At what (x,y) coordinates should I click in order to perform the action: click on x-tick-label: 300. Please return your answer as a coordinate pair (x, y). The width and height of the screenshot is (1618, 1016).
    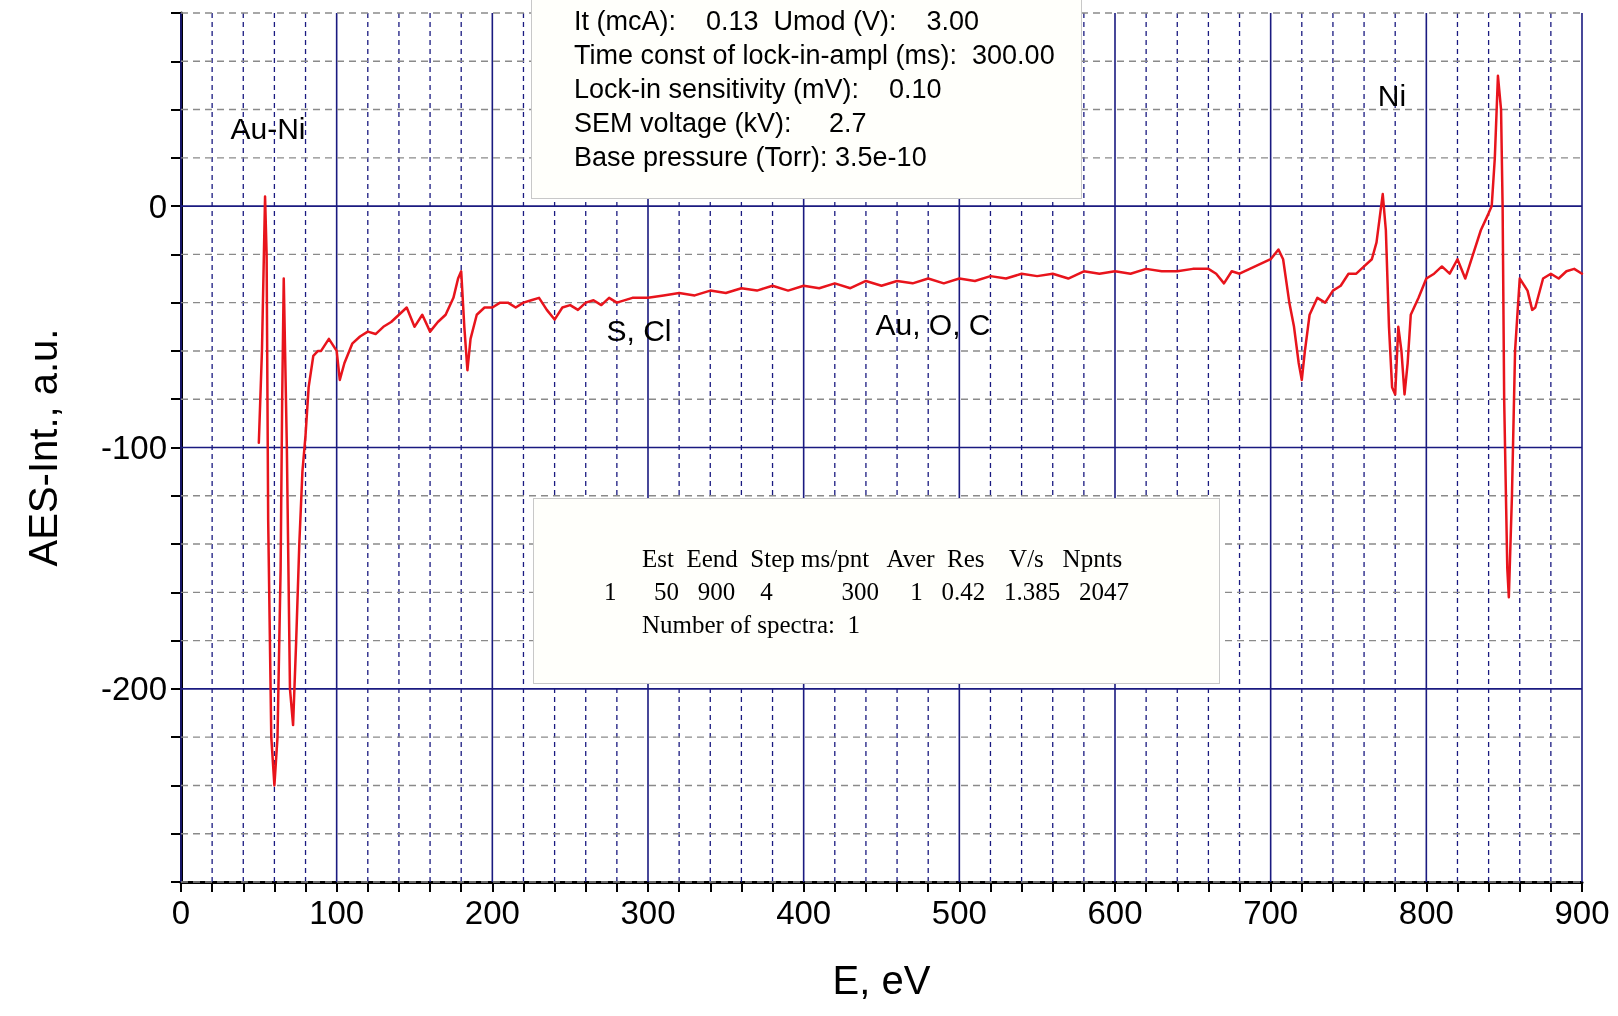
    Looking at the image, I should click on (648, 912).